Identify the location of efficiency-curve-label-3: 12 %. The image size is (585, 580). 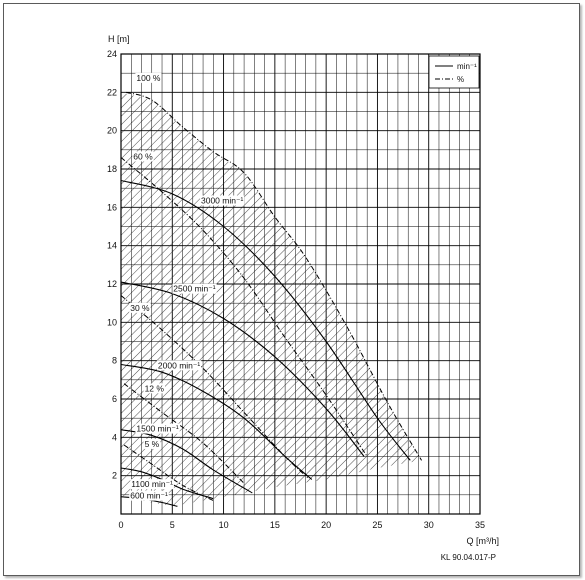
(155, 388).